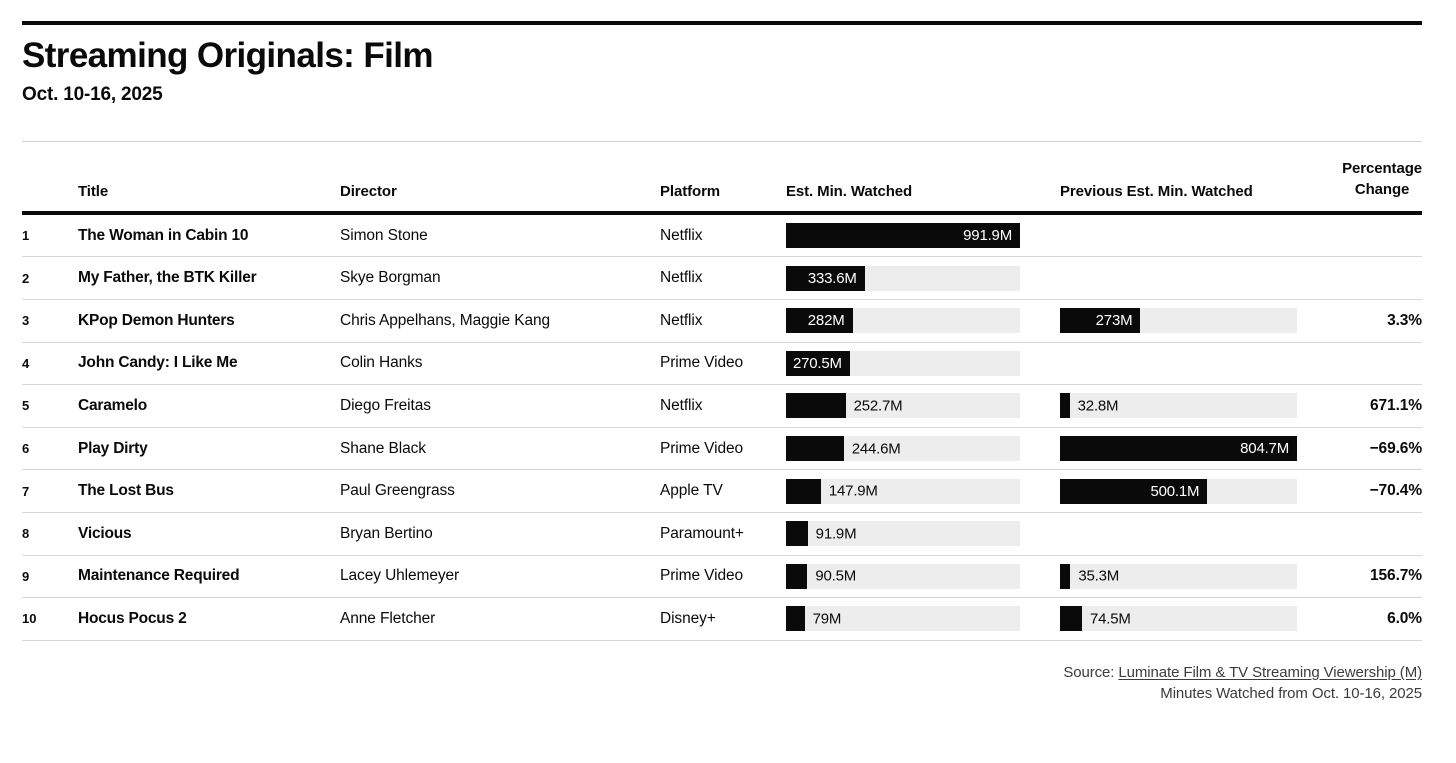 The image size is (1456, 763). What do you see at coordinates (158, 363) in the screenshot?
I see `title-cell: John Candy: I Like Me` at bounding box center [158, 363].